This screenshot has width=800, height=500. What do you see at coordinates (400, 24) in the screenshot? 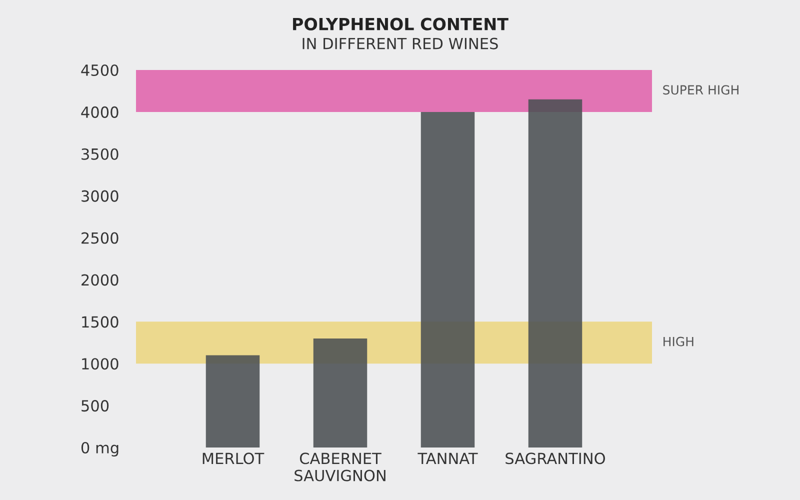
I see `chart-title: POLYPHENOL CONTENT` at bounding box center [400, 24].